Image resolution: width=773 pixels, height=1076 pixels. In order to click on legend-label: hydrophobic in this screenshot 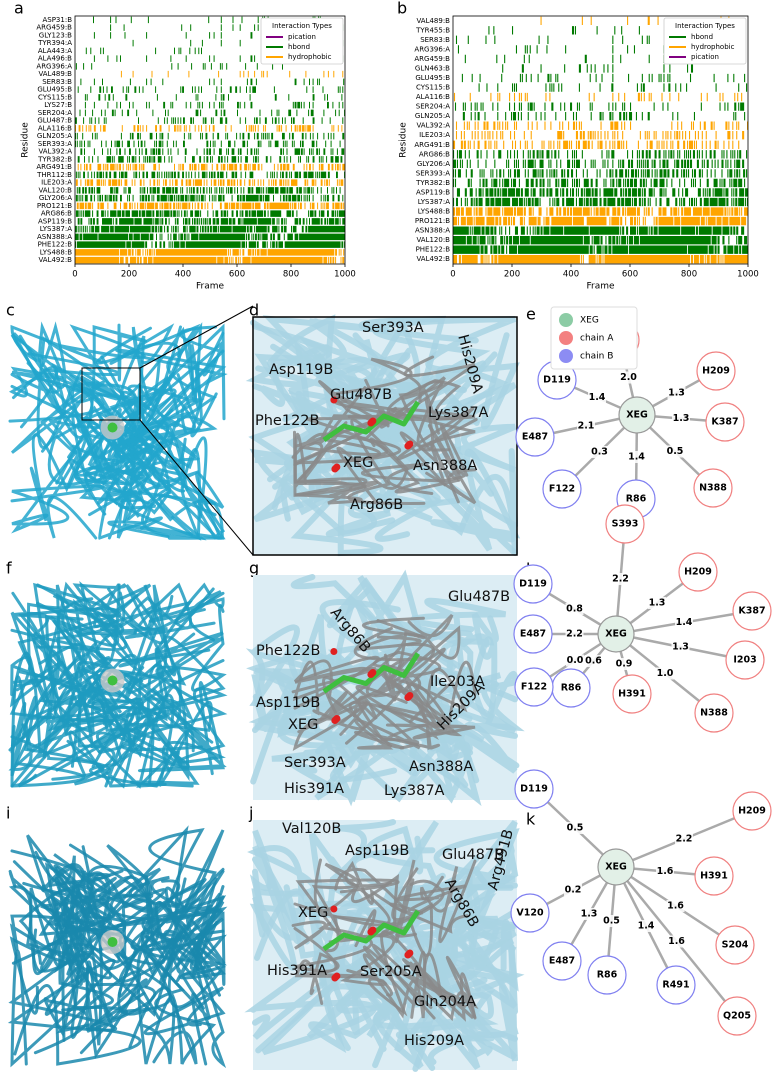, I will do `click(310, 57)`.